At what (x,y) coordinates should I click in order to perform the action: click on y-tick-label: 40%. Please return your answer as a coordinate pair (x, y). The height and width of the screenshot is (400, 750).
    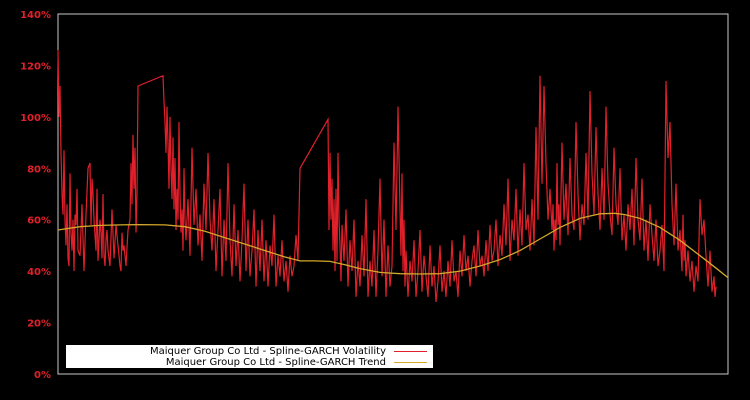
    Looking at the image, I should click on (39, 272).